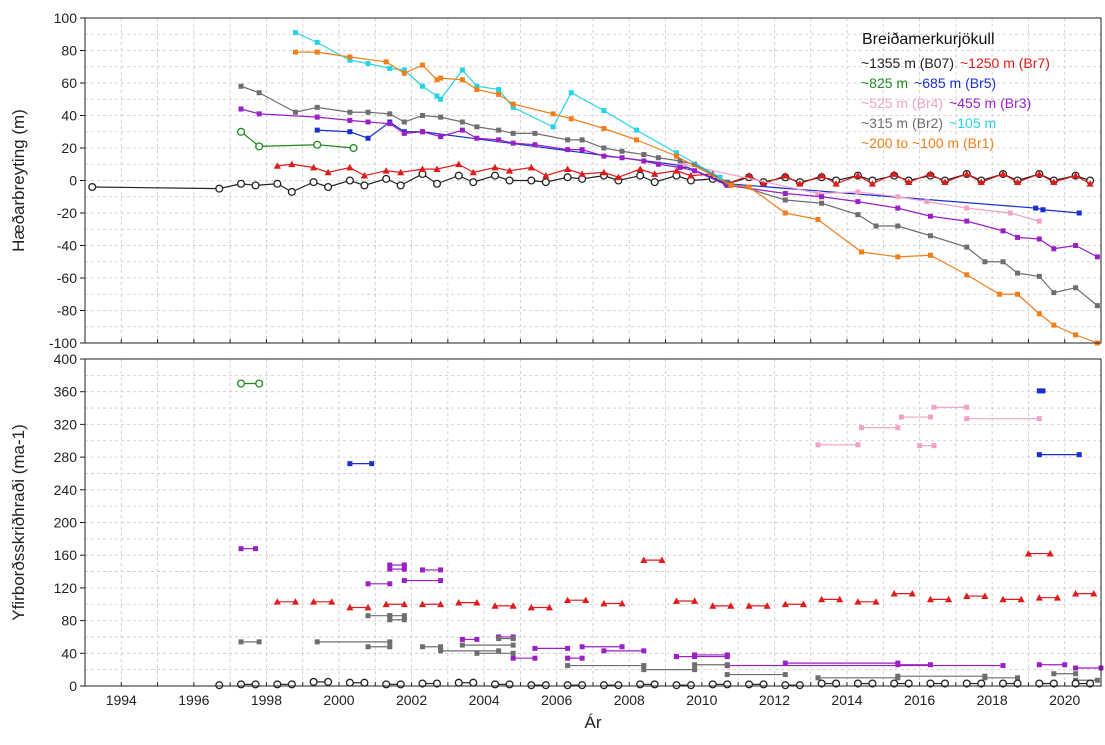 The image size is (1105, 745). I want to click on series-525-m-br4, so click(861, 192).